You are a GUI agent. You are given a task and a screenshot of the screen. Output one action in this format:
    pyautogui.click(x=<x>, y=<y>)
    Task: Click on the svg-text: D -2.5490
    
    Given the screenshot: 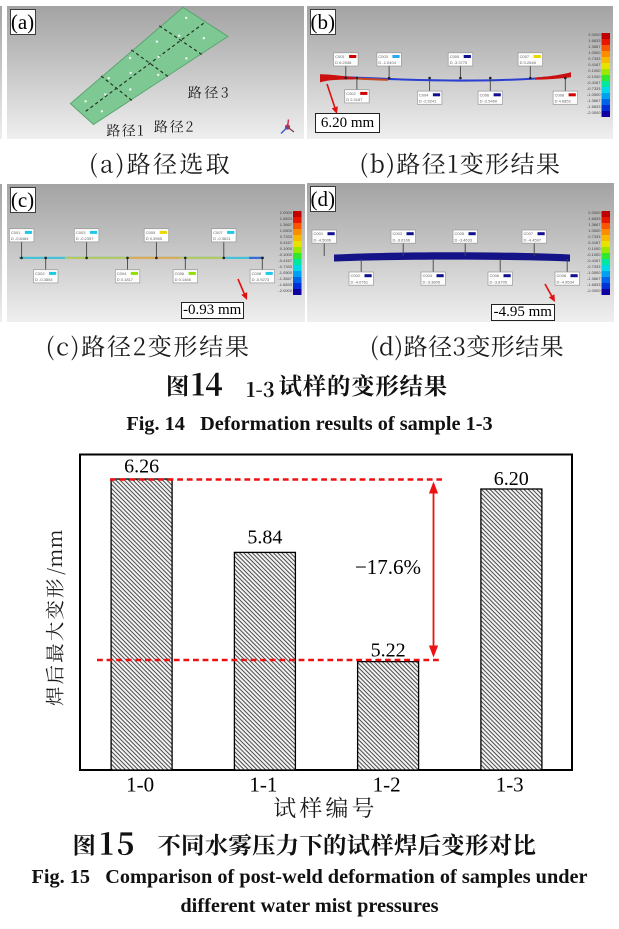 What is the action you would take?
    pyautogui.click(x=489, y=100)
    